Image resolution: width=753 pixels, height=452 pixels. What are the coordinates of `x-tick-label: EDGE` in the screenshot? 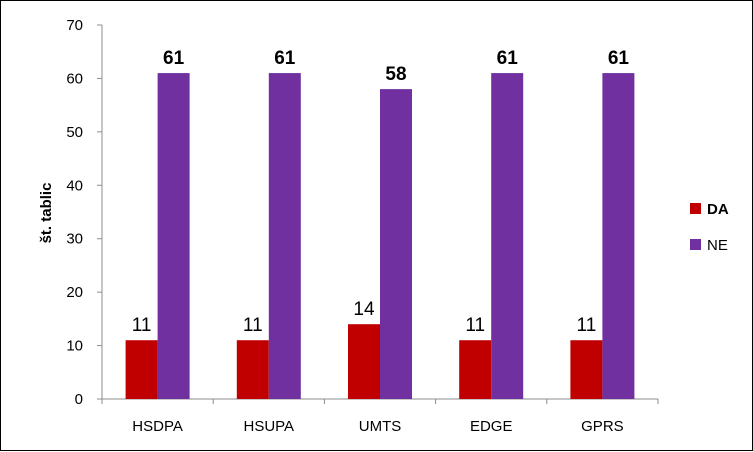 It's located at (491, 426).